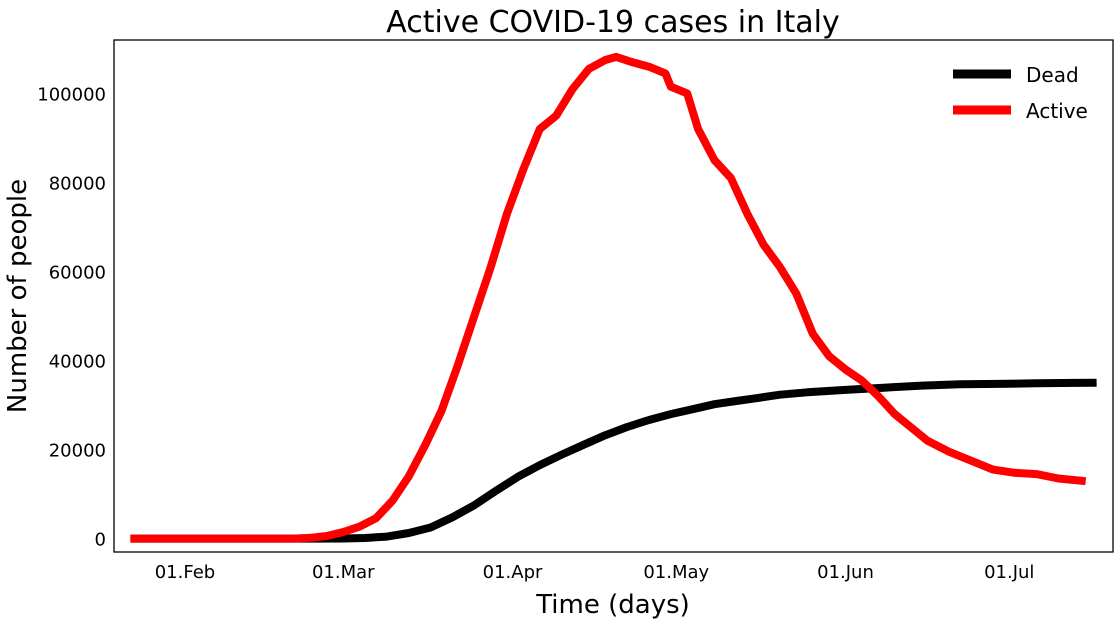 This screenshot has width=1115, height=622. What do you see at coordinates (18, 296) in the screenshot?
I see `y-axis-label: Number of people` at bounding box center [18, 296].